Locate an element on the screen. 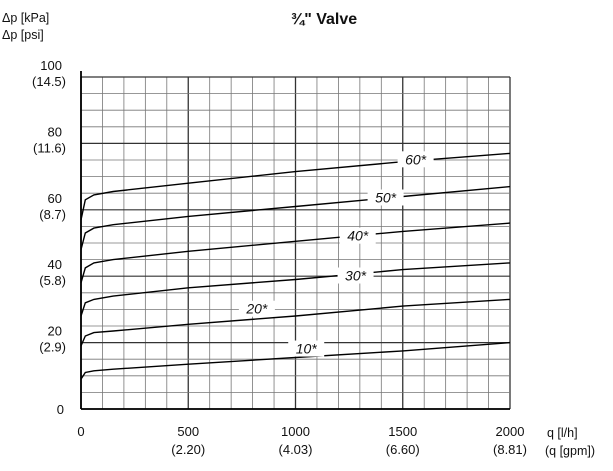 This screenshot has width=613, height=471. series-label: 50* is located at coordinates (386, 198).